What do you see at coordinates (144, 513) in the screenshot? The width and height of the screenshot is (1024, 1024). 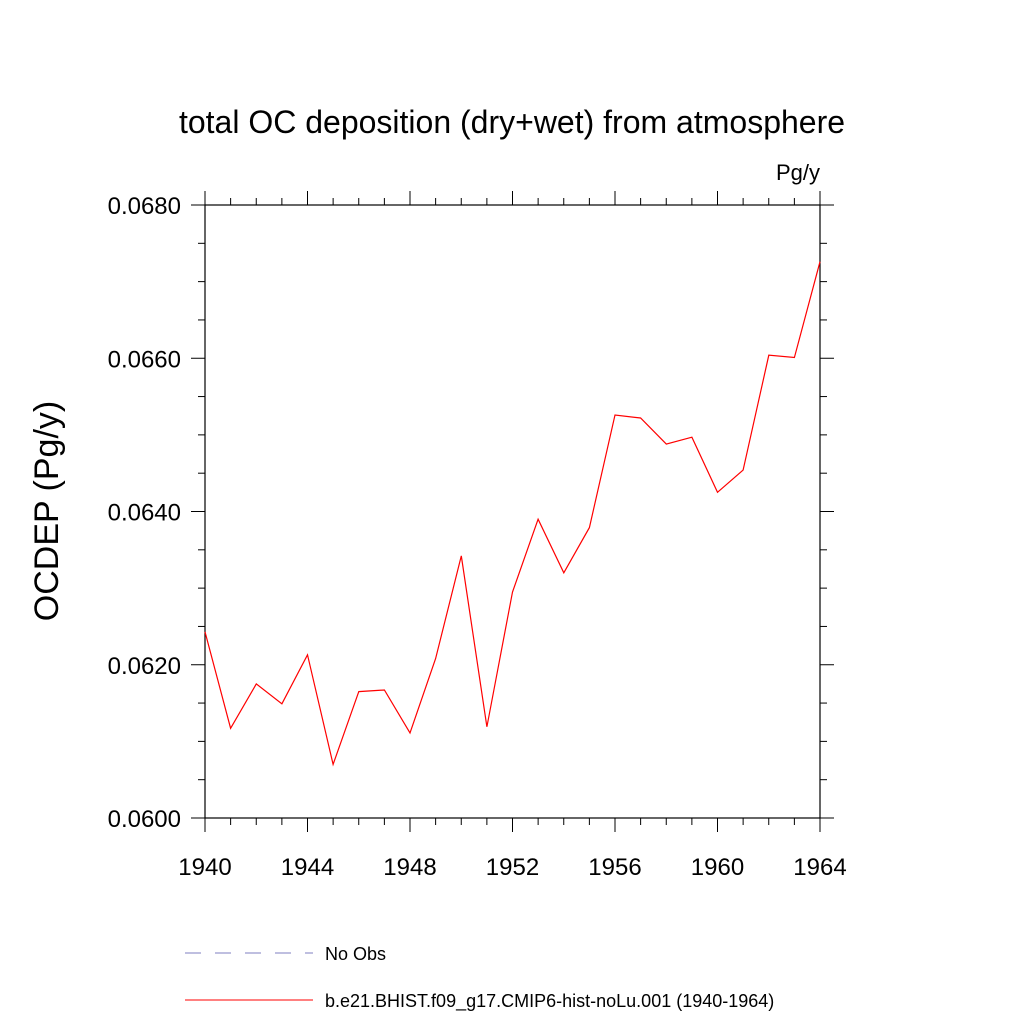 I see `y-tick-label: 0.0640` at bounding box center [144, 513].